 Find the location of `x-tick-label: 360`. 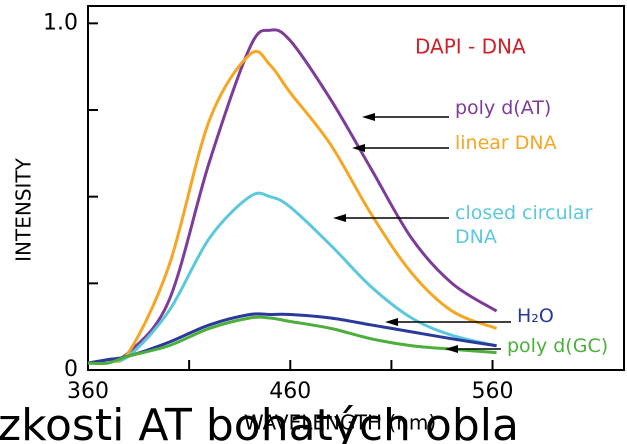

x-tick-label: 360 is located at coordinates (88, 391).